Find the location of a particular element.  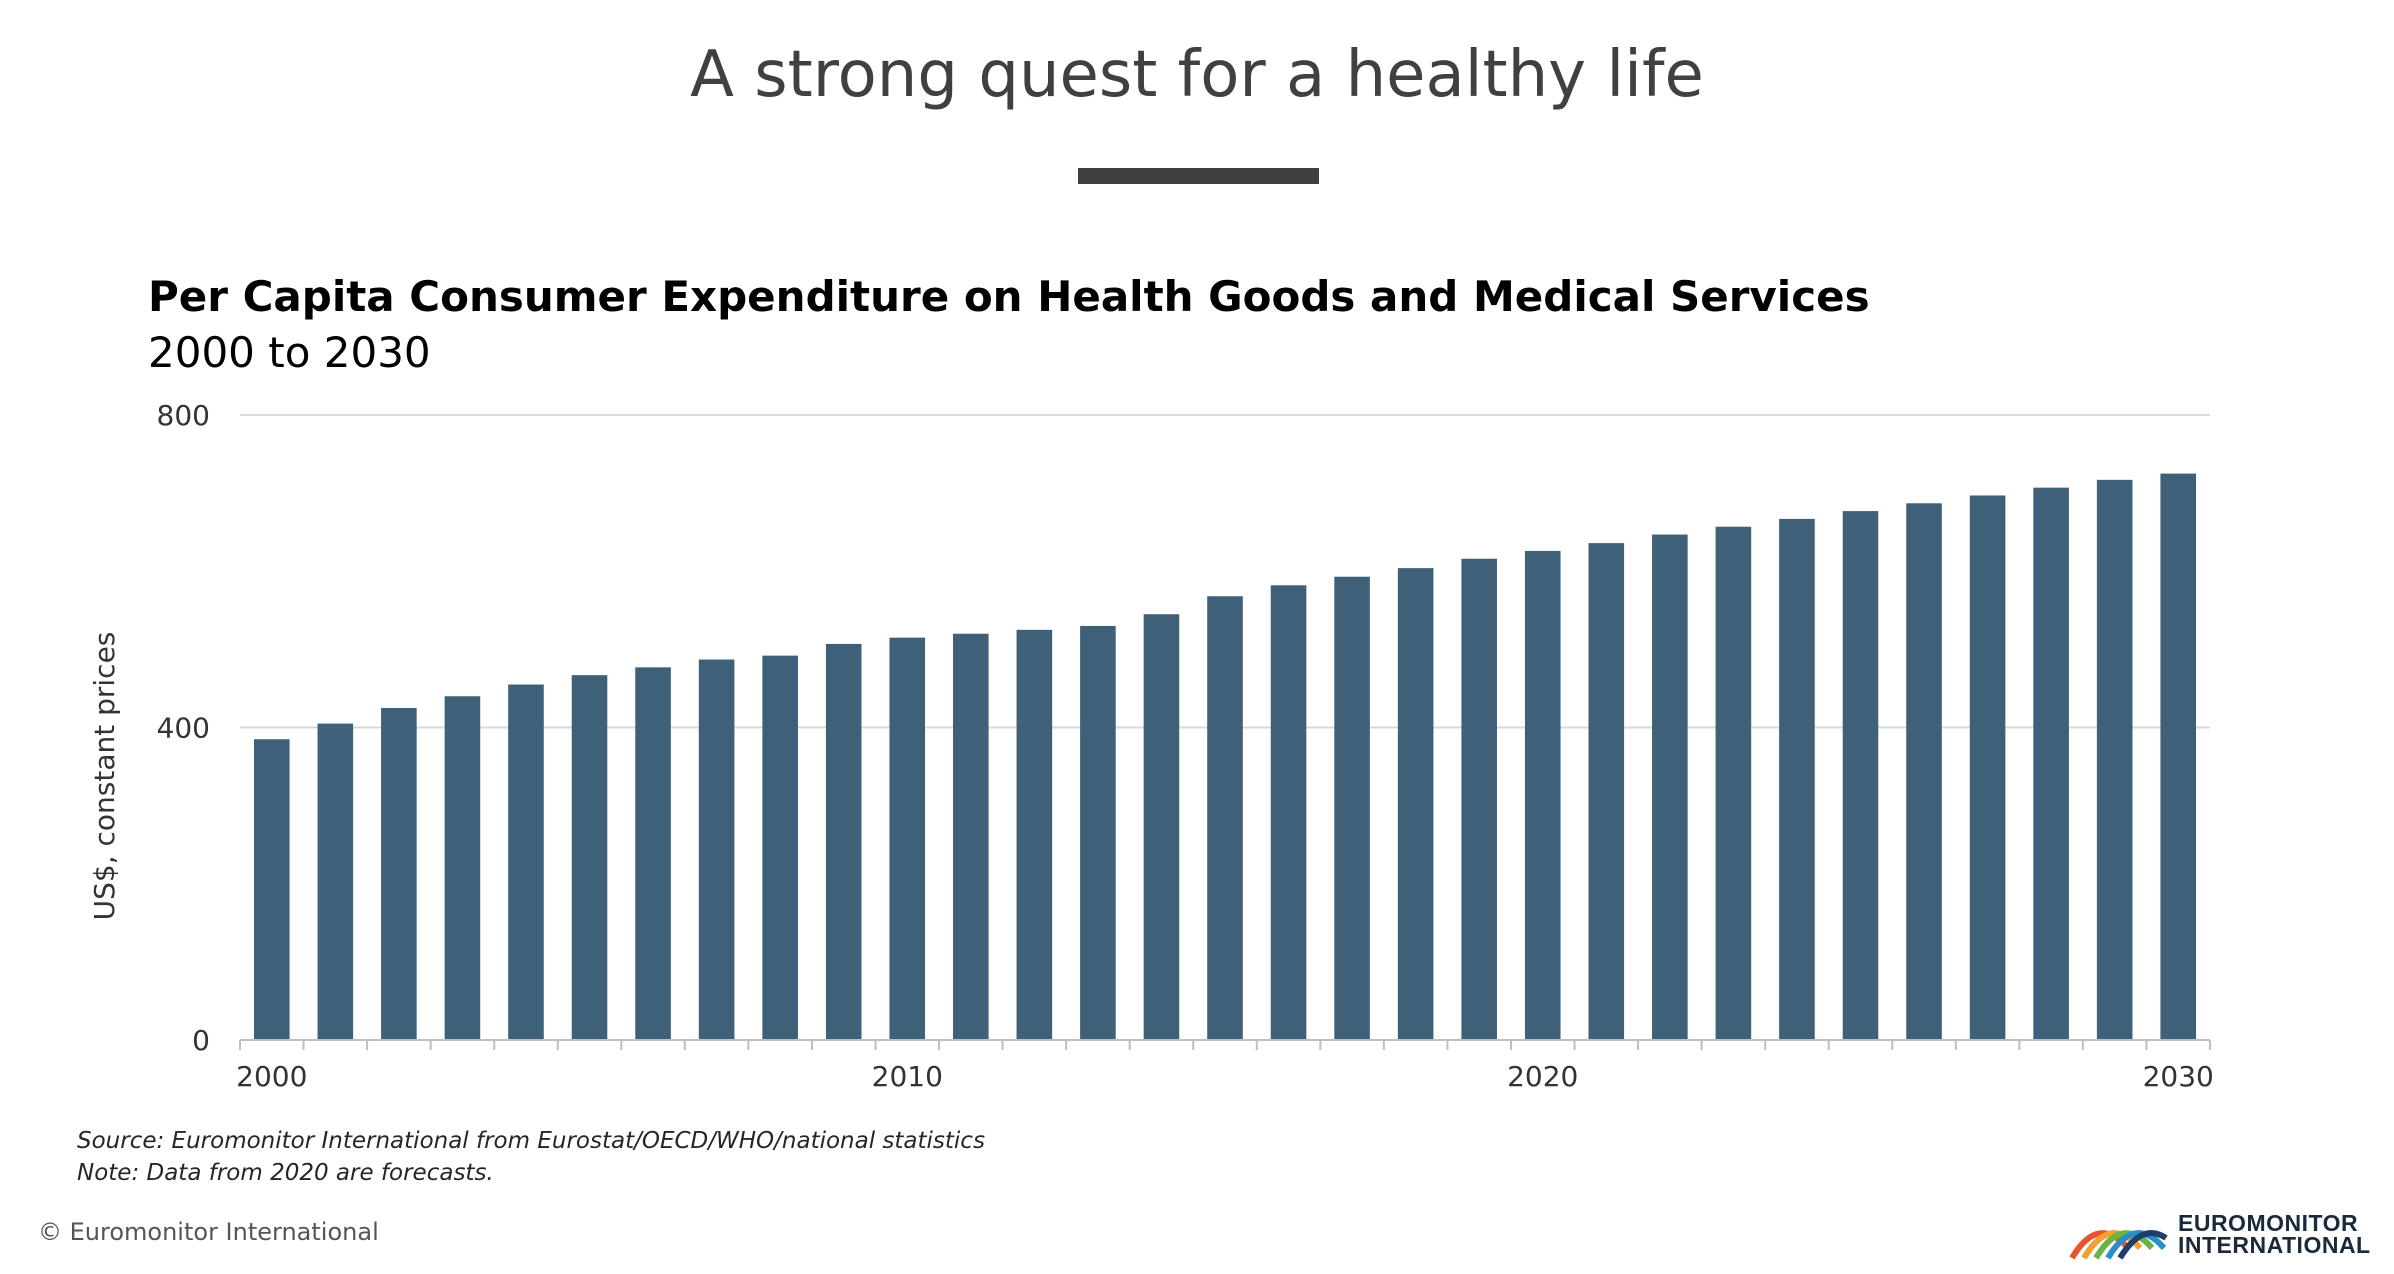

y-tick-label: 800 is located at coordinates (183, 415).